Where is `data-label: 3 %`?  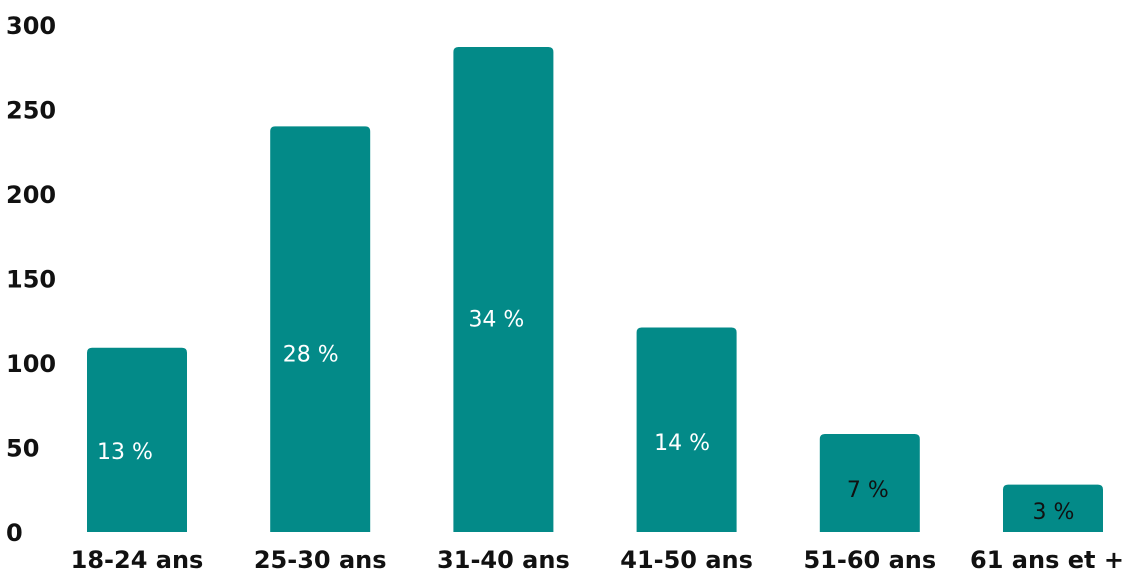
data-label: 3 % is located at coordinates (1054, 512).